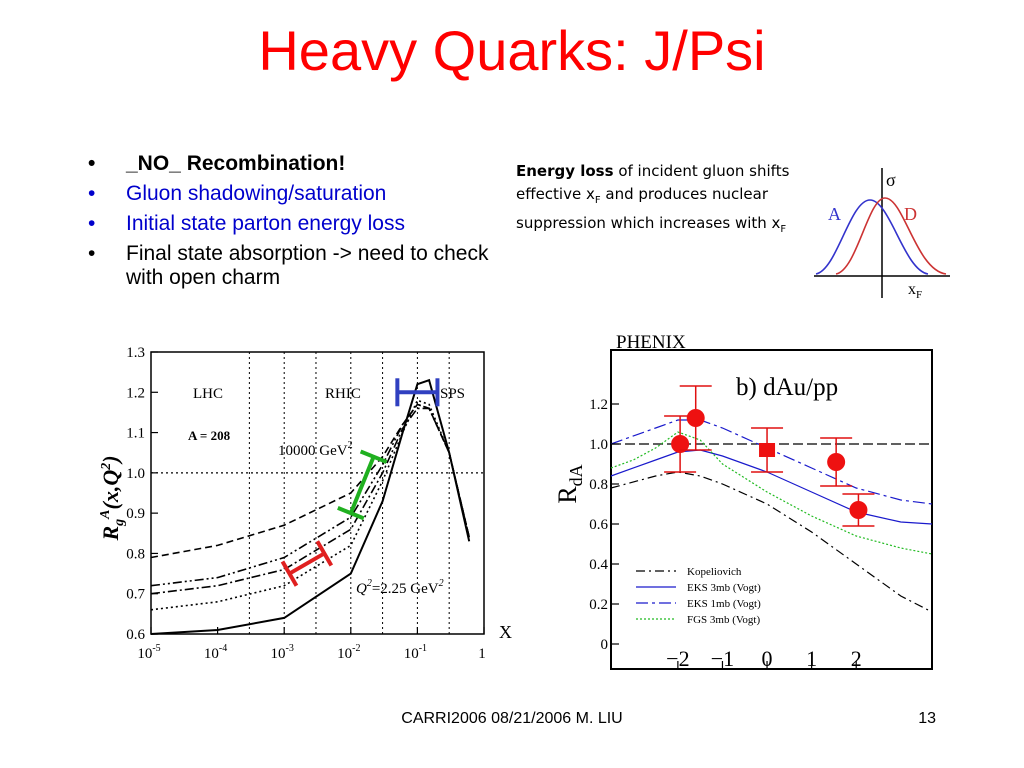  What do you see at coordinates (724, 604) in the screenshot?
I see `legend-label: EKS 1mb (Vogt)` at bounding box center [724, 604].